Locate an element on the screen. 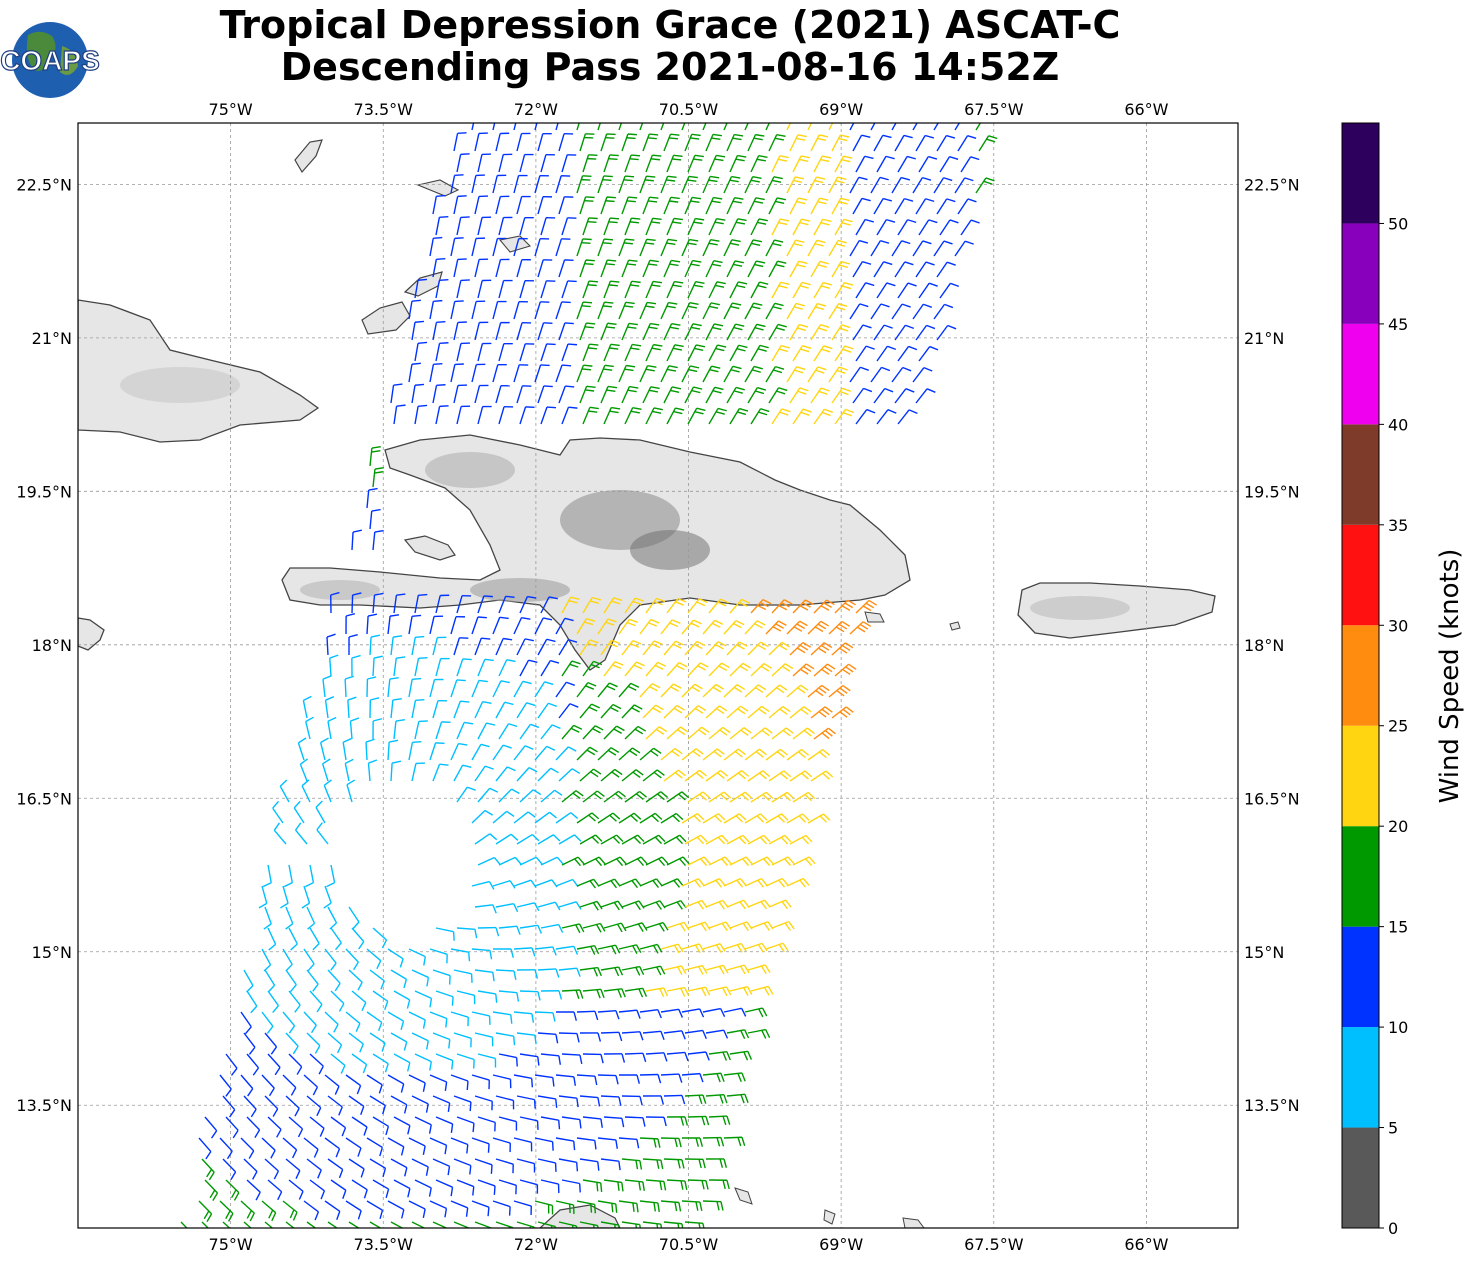  land-turks-caicos is located at coordinates (515, 244).